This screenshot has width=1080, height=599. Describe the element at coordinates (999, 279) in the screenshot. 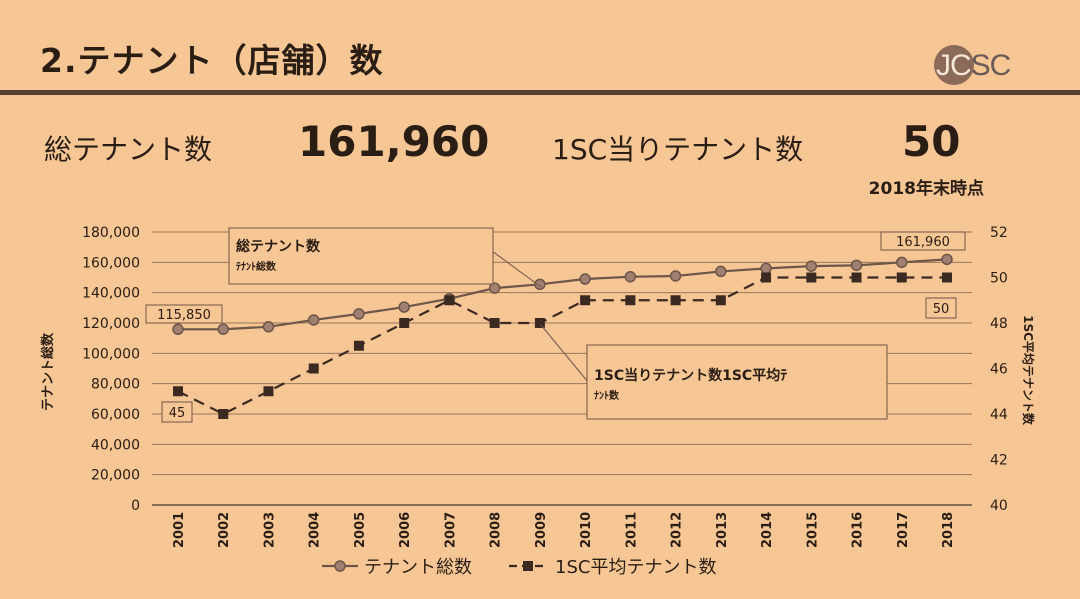

I see `y2-tick-label: 50` at that location.